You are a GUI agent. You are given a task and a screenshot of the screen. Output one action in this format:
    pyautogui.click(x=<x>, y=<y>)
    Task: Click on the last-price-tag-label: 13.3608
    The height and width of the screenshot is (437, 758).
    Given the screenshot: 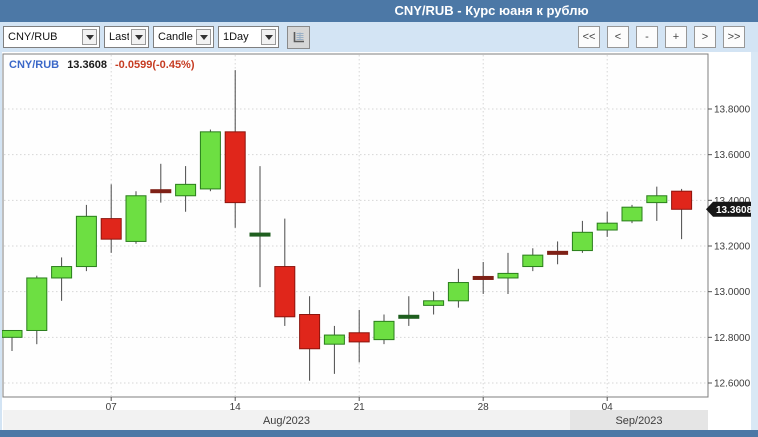 What is the action you would take?
    pyautogui.click(x=734, y=210)
    